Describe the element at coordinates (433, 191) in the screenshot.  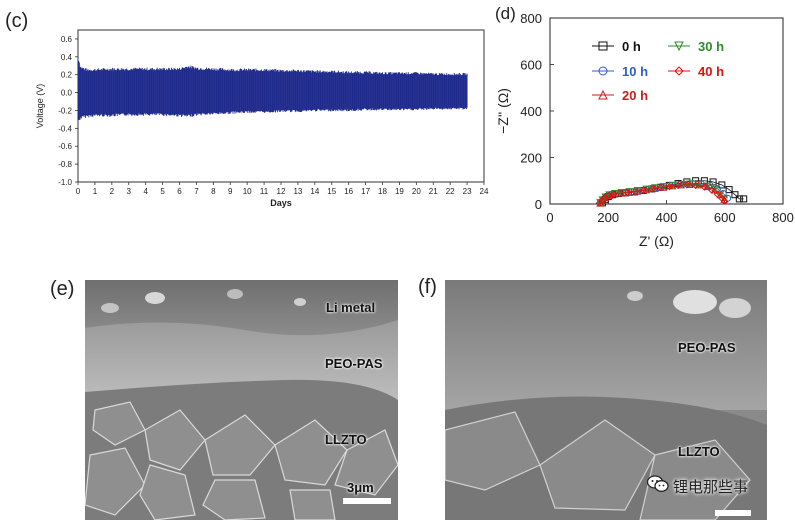
I see `x-tick-label-c: 21` at that location.